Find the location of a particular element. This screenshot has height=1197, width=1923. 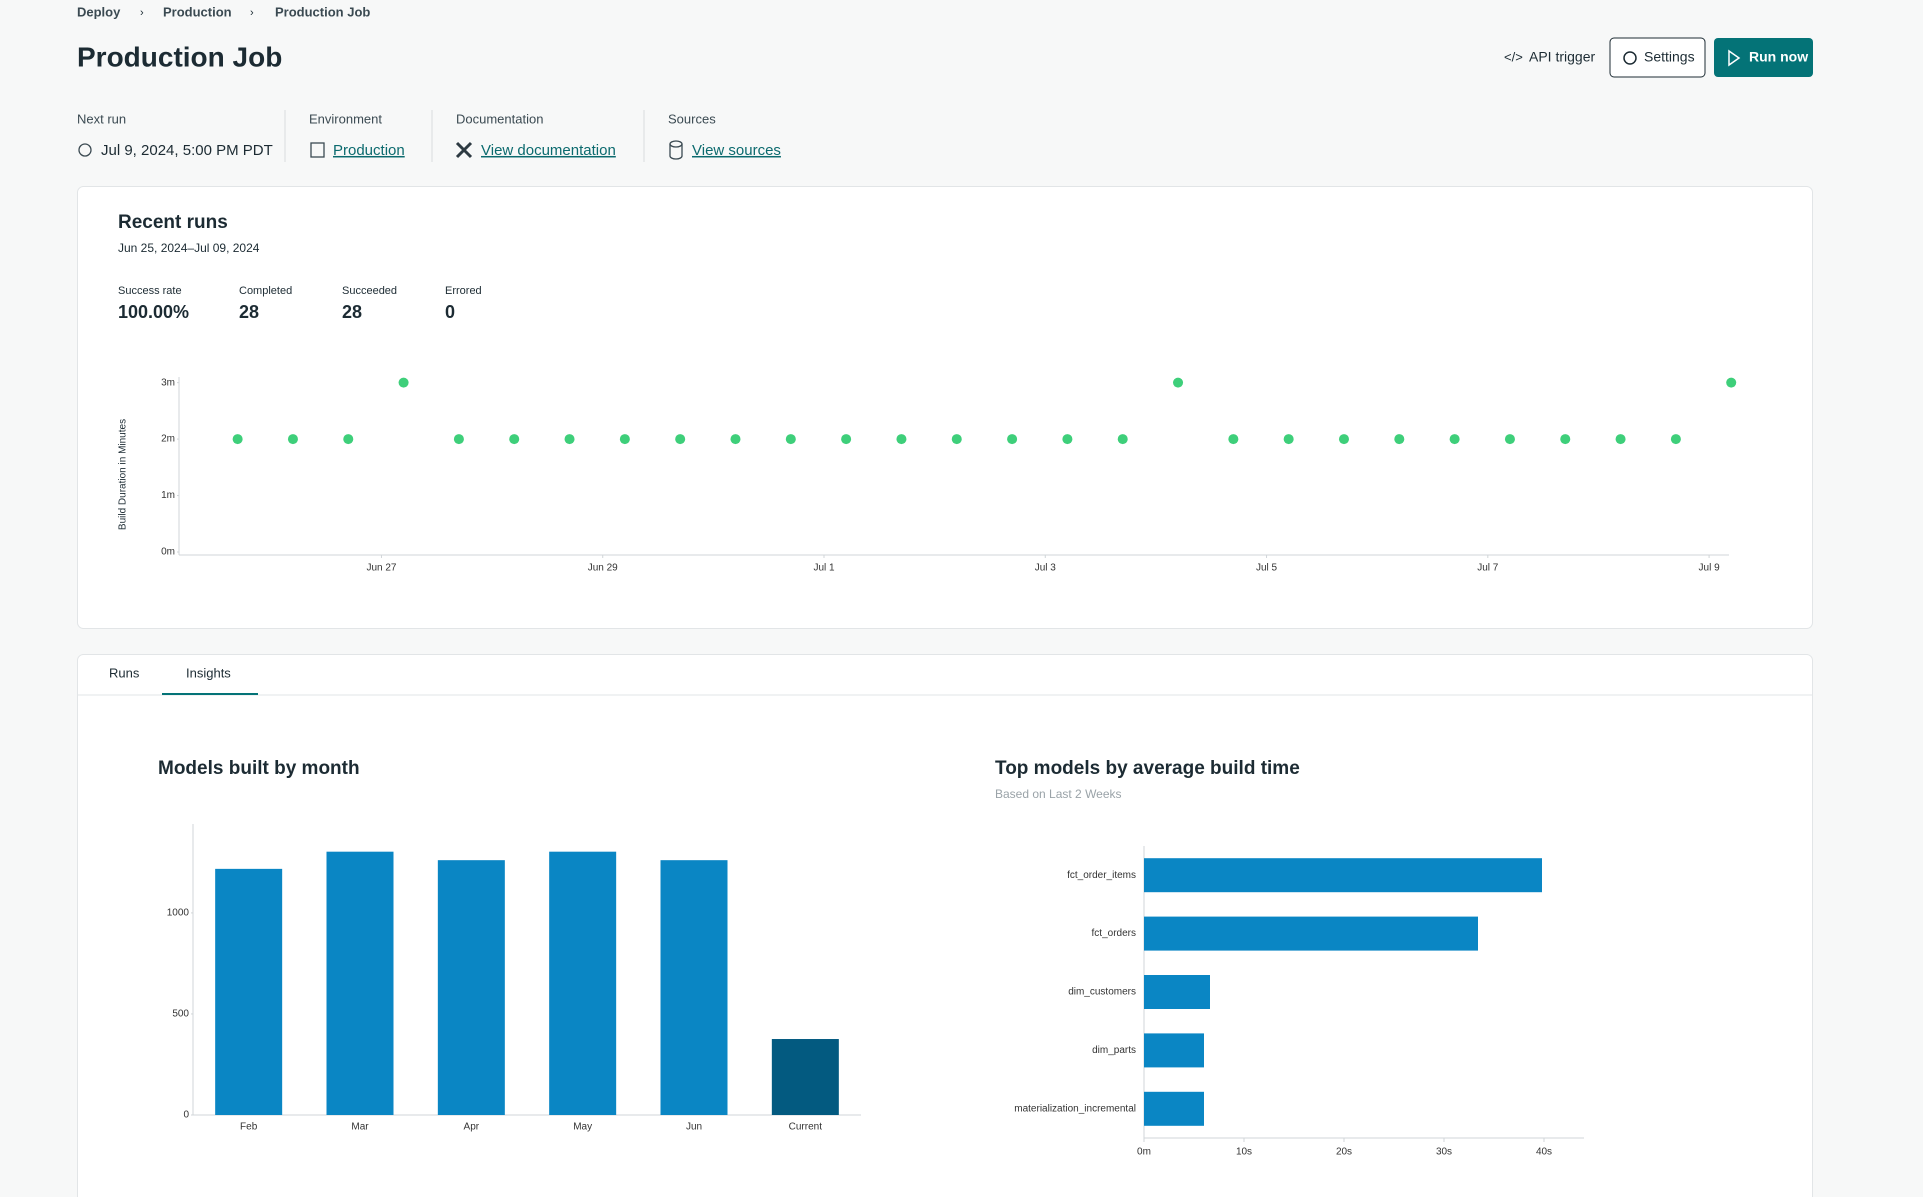

settings-label: Settings is located at coordinates (1669, 57).